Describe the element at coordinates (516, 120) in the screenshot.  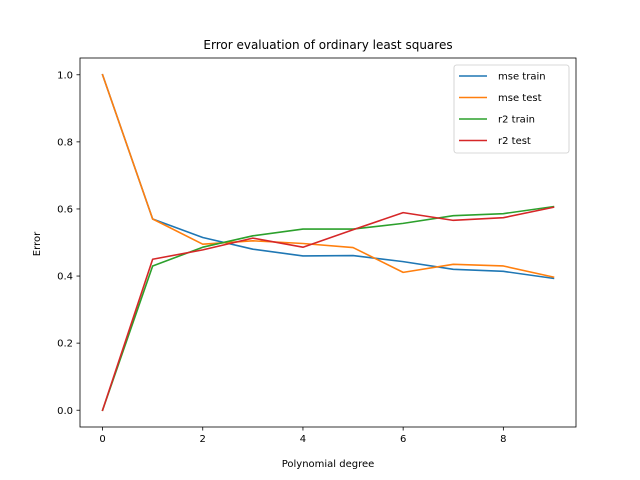
I see `legend-label-r2-train: r2 train` at that location.